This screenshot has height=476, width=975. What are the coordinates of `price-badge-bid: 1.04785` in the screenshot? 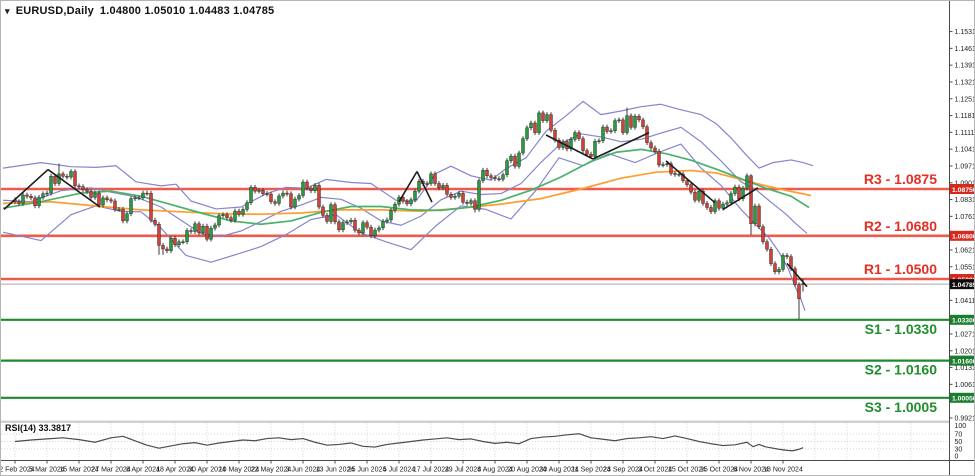 It's located at (963, 285).